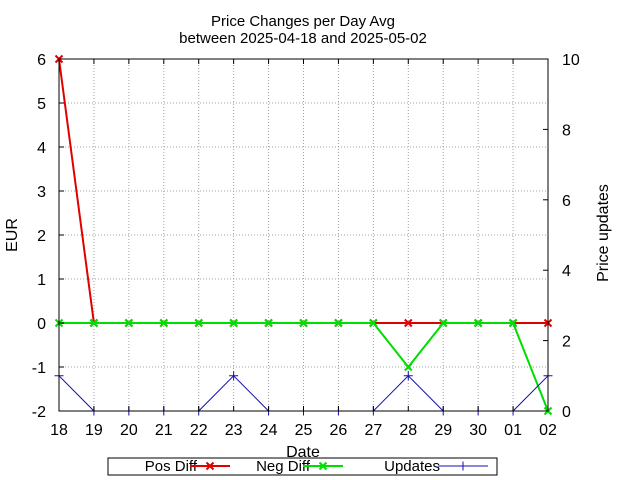 The width and height of the screenshot is (640, 480). Describe the element at coordinates (41, 280) in the screenshot. I see `y-tick-label: 1` at that location.